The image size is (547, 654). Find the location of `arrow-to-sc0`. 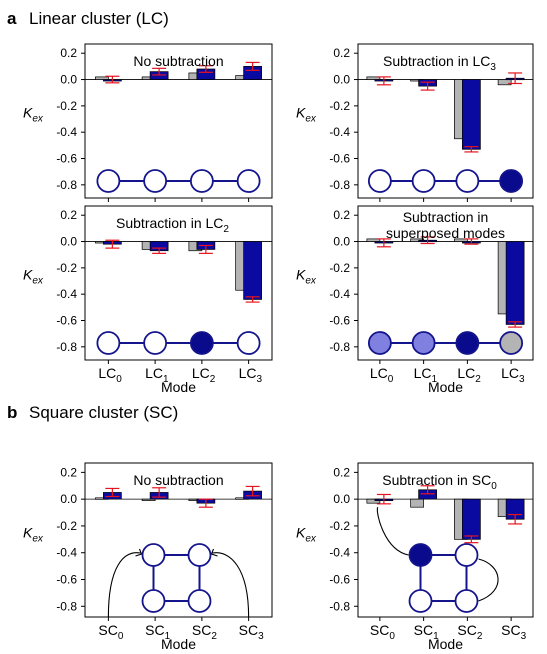

arrow-to-sc0 is located at coordinates (392, 531).